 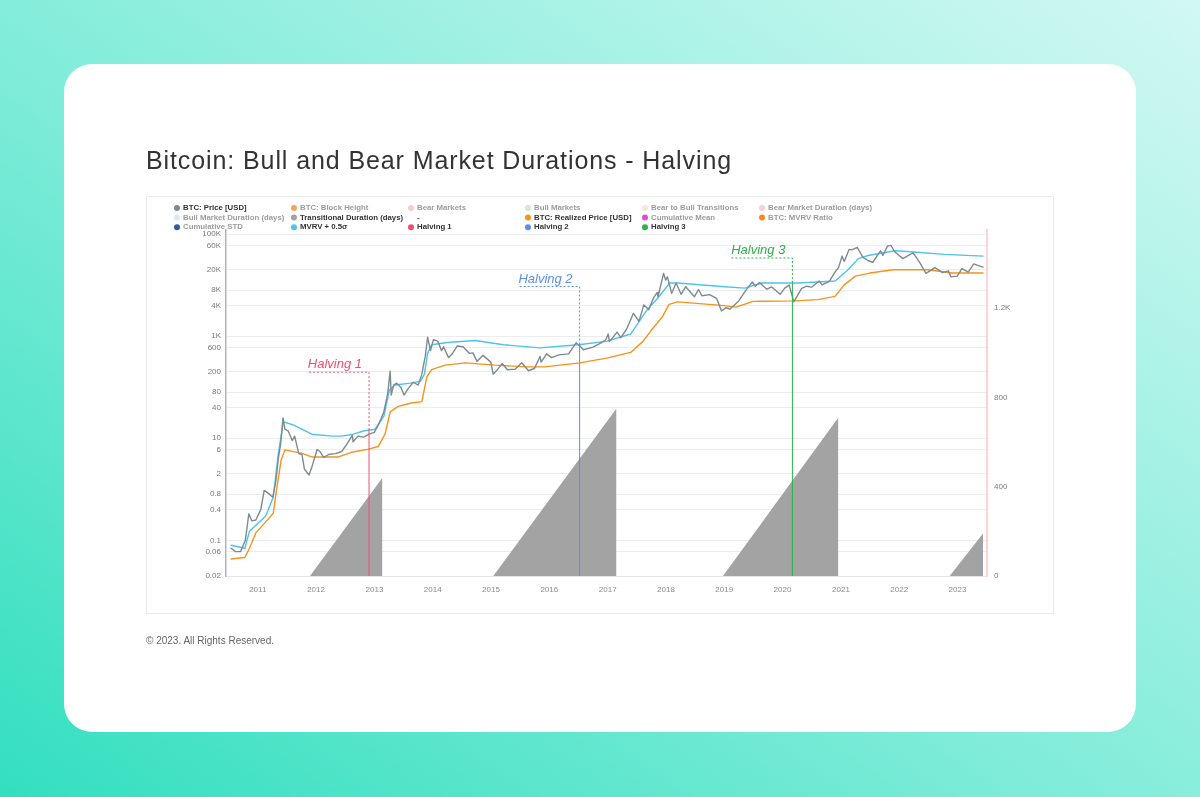 I want to click on chart-title: Bitcoin: Bull and Bear Market Durations - Halving, so click(x=439, y=160).